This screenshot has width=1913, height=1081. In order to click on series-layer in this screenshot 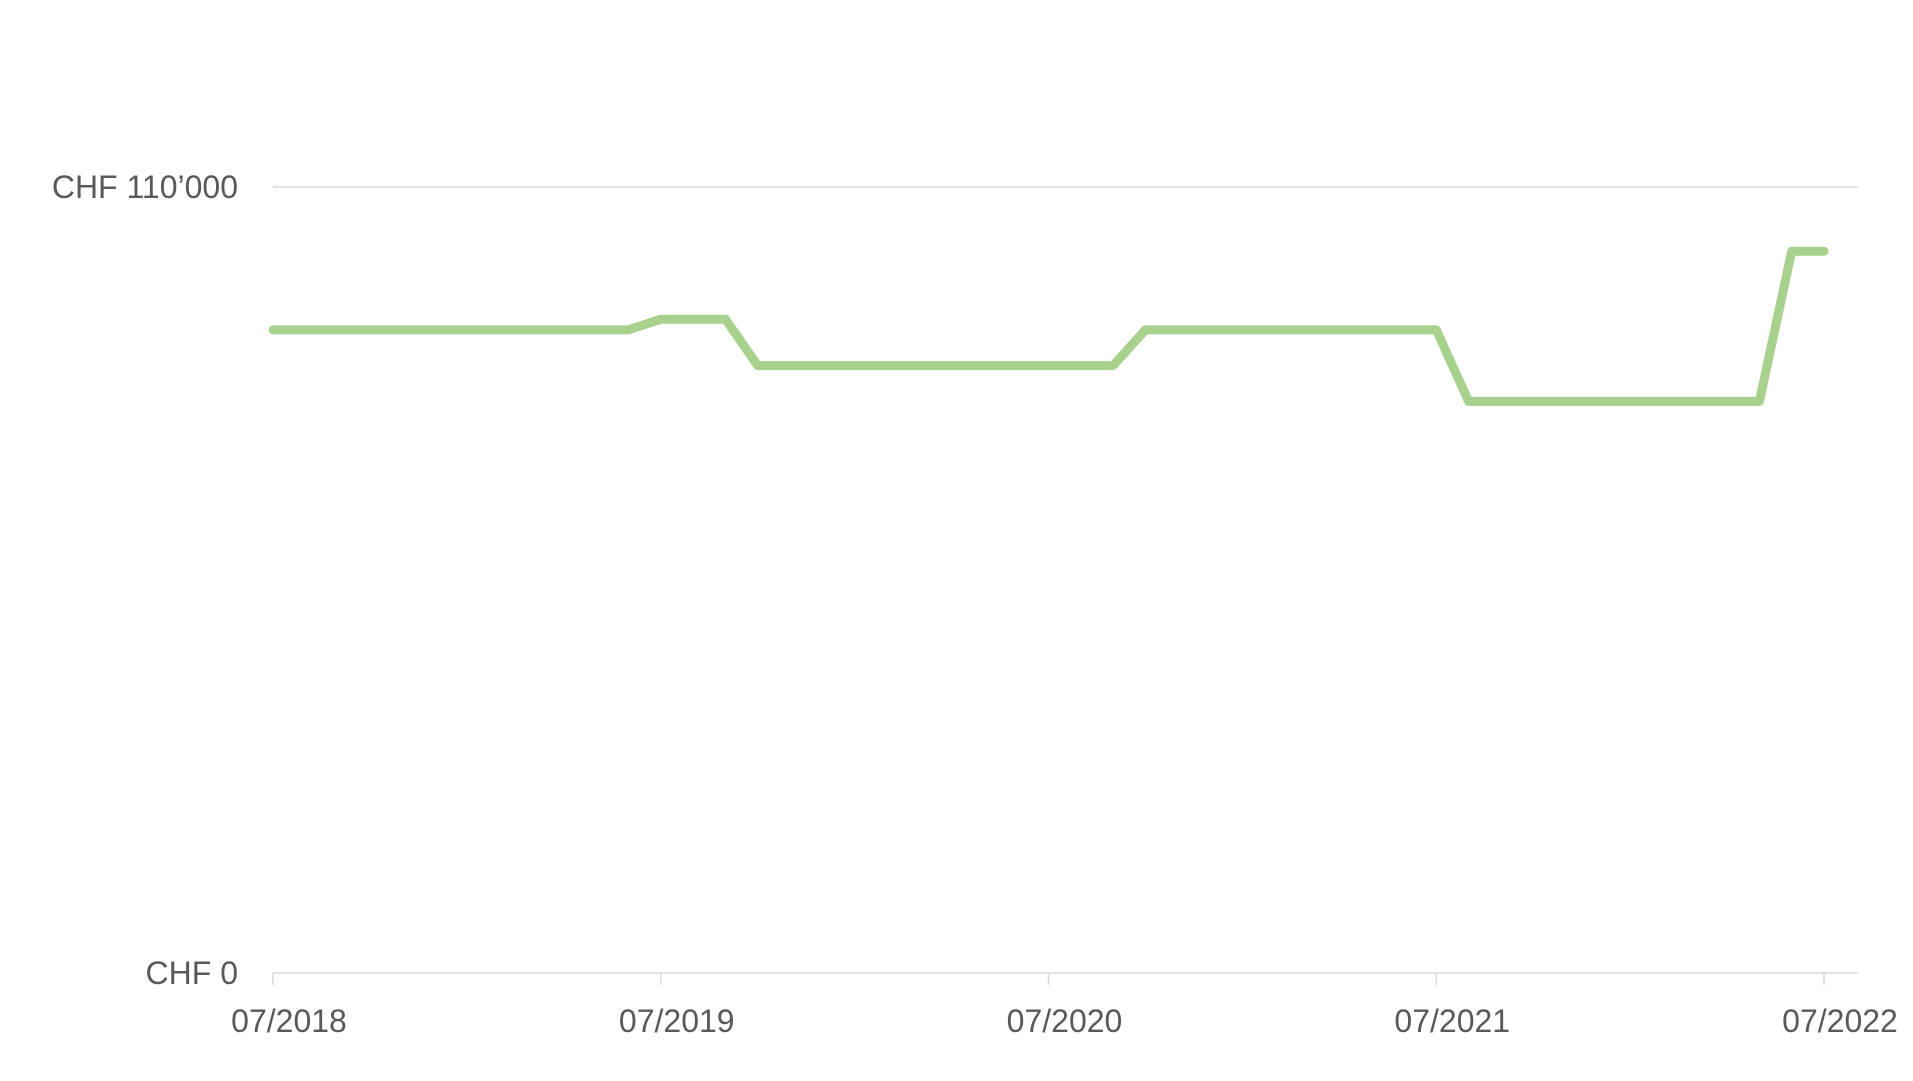, I will do `click(1048, 326)`.